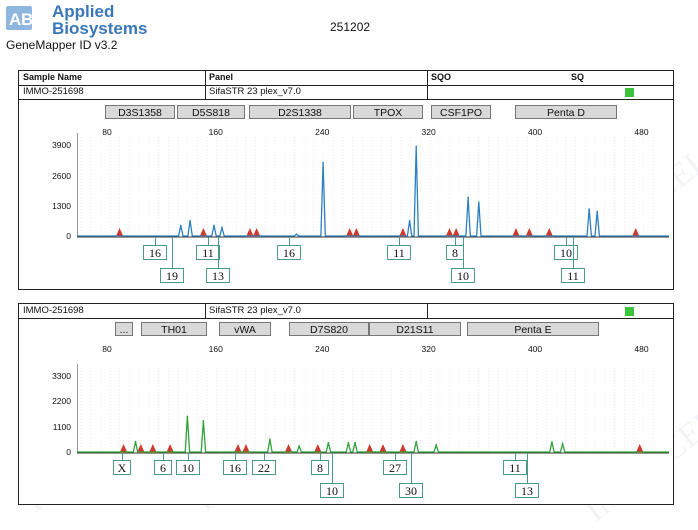 The width and height of the screenshot is (698, 530). I want to click on locus-marker-d3s1358: D3S1358, so click(140, 112).